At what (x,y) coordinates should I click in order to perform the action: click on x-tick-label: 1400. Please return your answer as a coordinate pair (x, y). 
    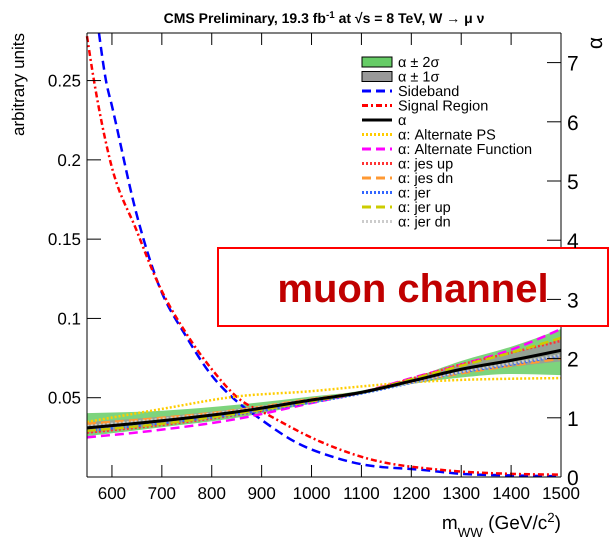
    Looking at the image, I should click on (511, 493).